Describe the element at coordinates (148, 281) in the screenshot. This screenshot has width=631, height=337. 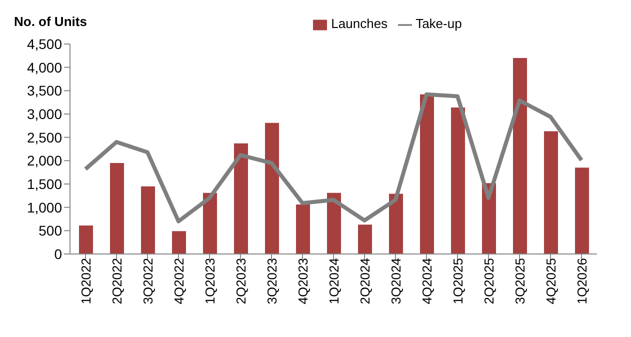
I see `x-tick-label: 3Q2022` at that location.